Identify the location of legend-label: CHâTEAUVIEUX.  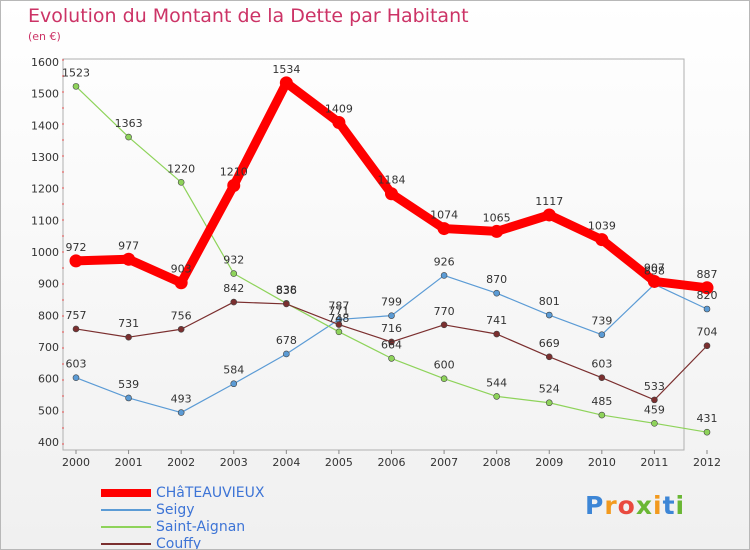
(210, 493).